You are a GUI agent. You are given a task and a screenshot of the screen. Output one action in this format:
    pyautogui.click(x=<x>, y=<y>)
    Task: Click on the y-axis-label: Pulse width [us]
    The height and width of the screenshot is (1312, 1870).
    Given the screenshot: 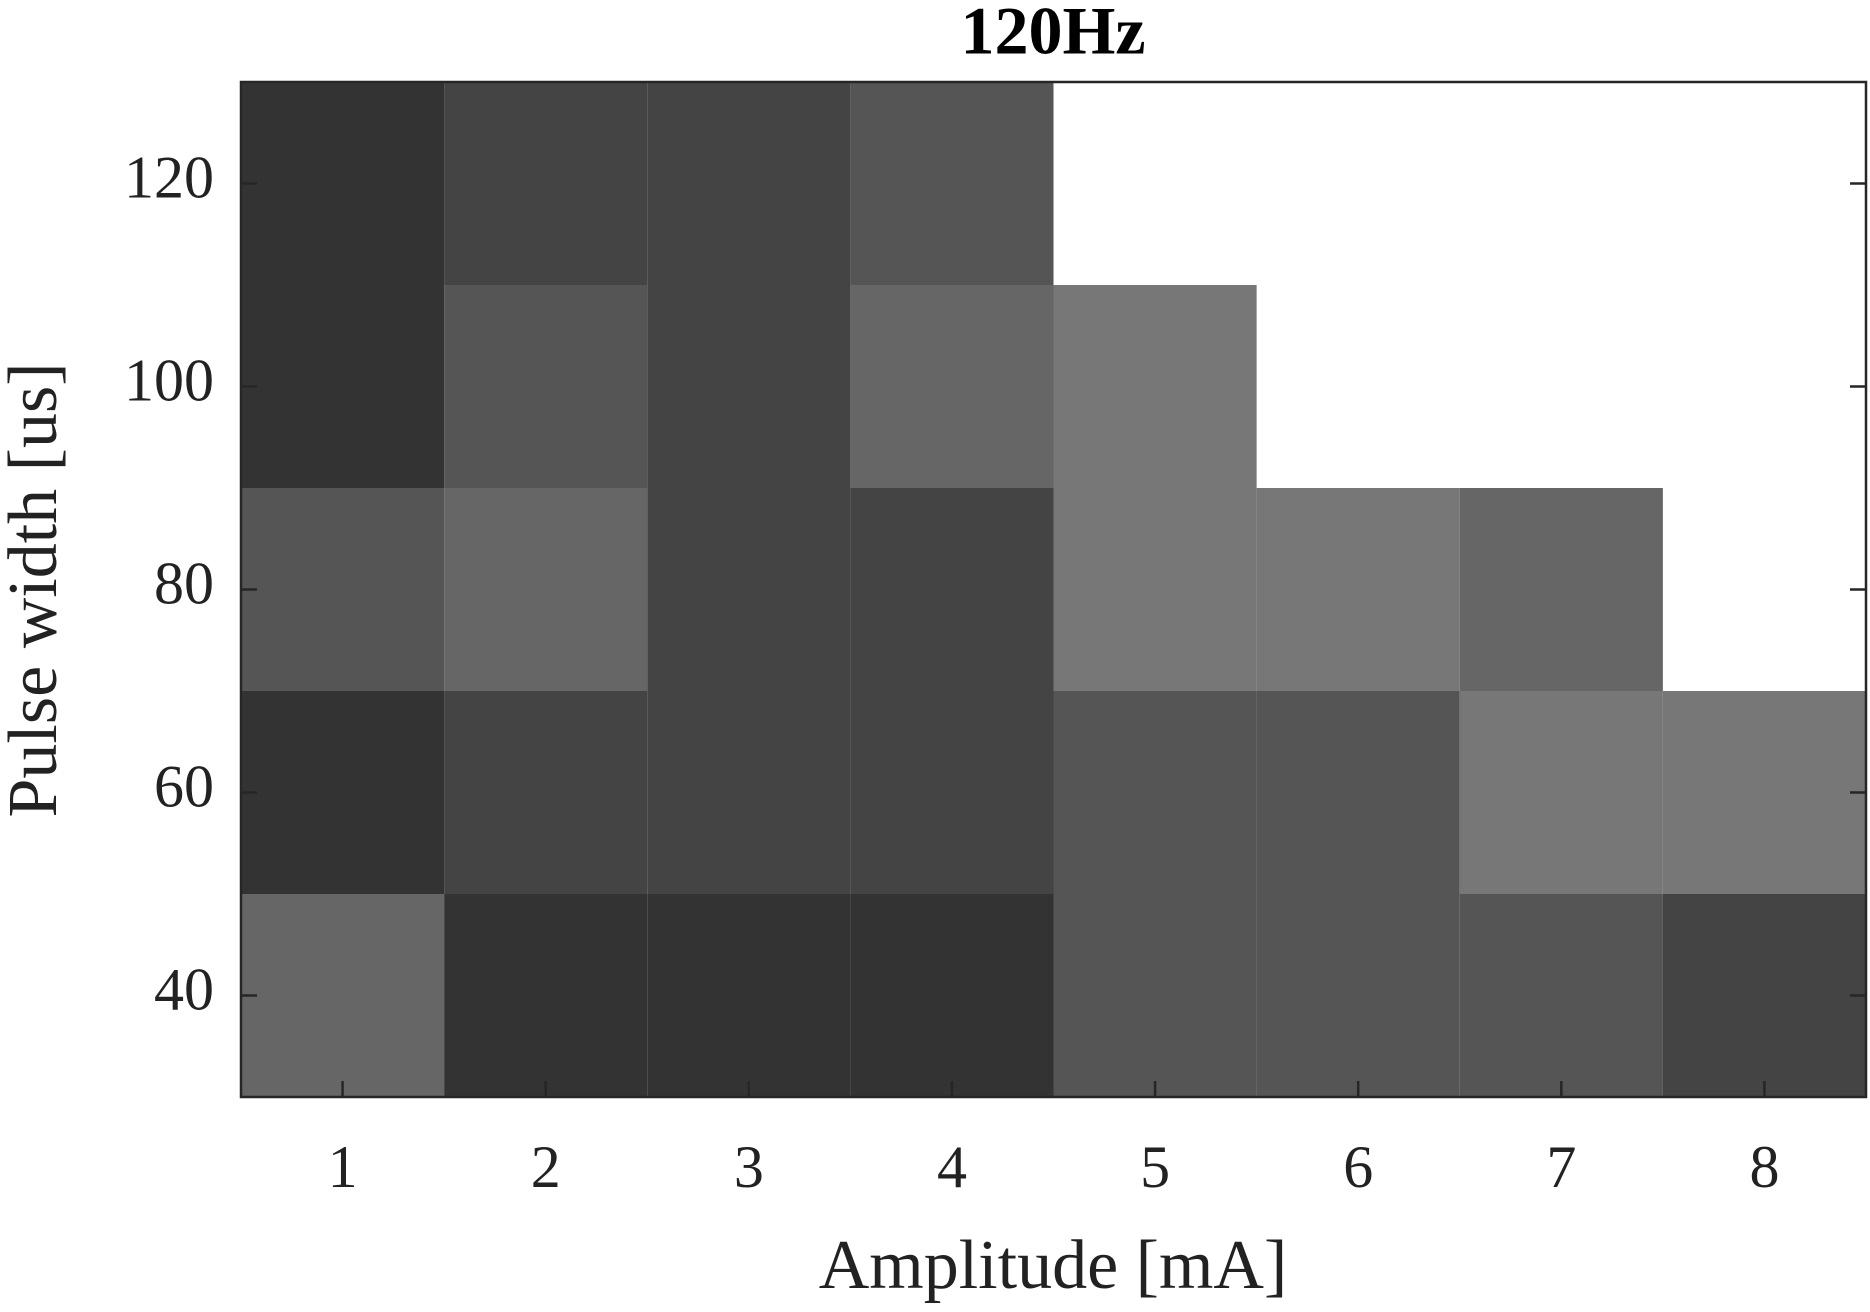 What is the action you would take?
    pyautogui.click(x=36, y=590)
    